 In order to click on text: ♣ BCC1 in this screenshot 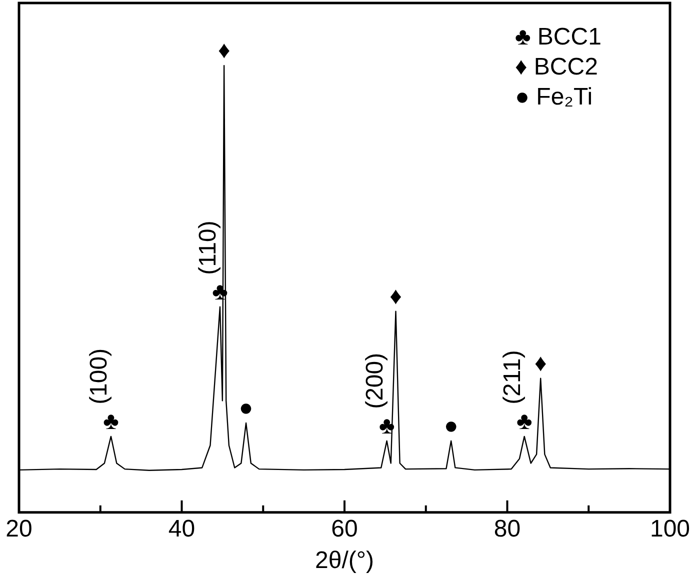, I will do `click(558, 37)`.